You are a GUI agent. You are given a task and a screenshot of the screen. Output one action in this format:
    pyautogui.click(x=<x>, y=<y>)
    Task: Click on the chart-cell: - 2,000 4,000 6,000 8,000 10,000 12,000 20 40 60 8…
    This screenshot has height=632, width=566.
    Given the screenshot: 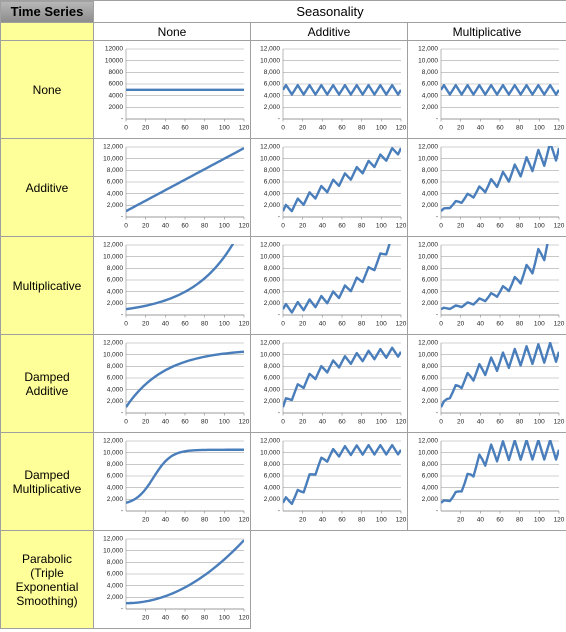 What is the action you would take?
    pyautogui.click(x=172, y=481)
    